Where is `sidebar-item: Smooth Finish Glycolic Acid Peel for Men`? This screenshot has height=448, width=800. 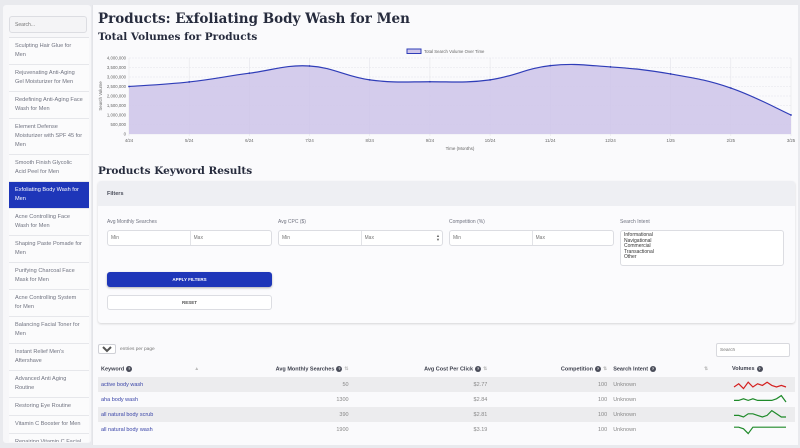 sidebar-item: Smooth Finish Glycolic Acid Peel for Men is located at coordinates (49, 168).